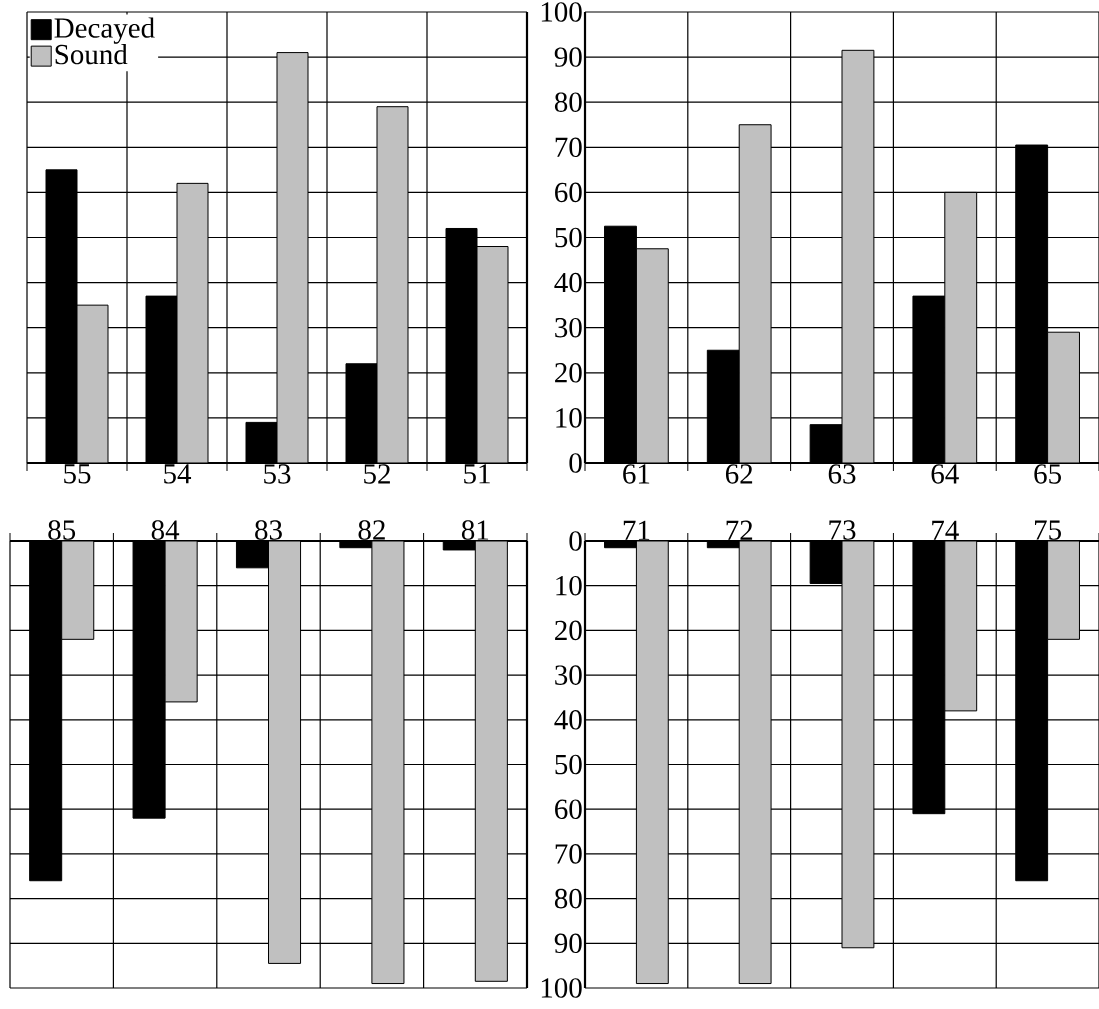 This screenshot has width=1099, height=1009. I want to click on x-tick-label: 75, so click(1048, 530).